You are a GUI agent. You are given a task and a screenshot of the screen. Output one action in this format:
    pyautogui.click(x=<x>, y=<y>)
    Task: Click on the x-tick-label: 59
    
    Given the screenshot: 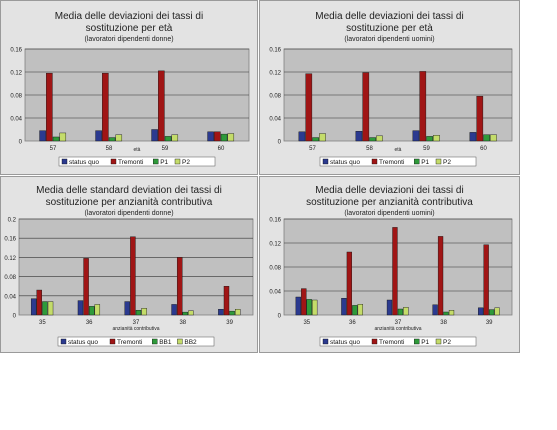 What is the action you would take?
    pyautogui.click(x=426, y=149)
    